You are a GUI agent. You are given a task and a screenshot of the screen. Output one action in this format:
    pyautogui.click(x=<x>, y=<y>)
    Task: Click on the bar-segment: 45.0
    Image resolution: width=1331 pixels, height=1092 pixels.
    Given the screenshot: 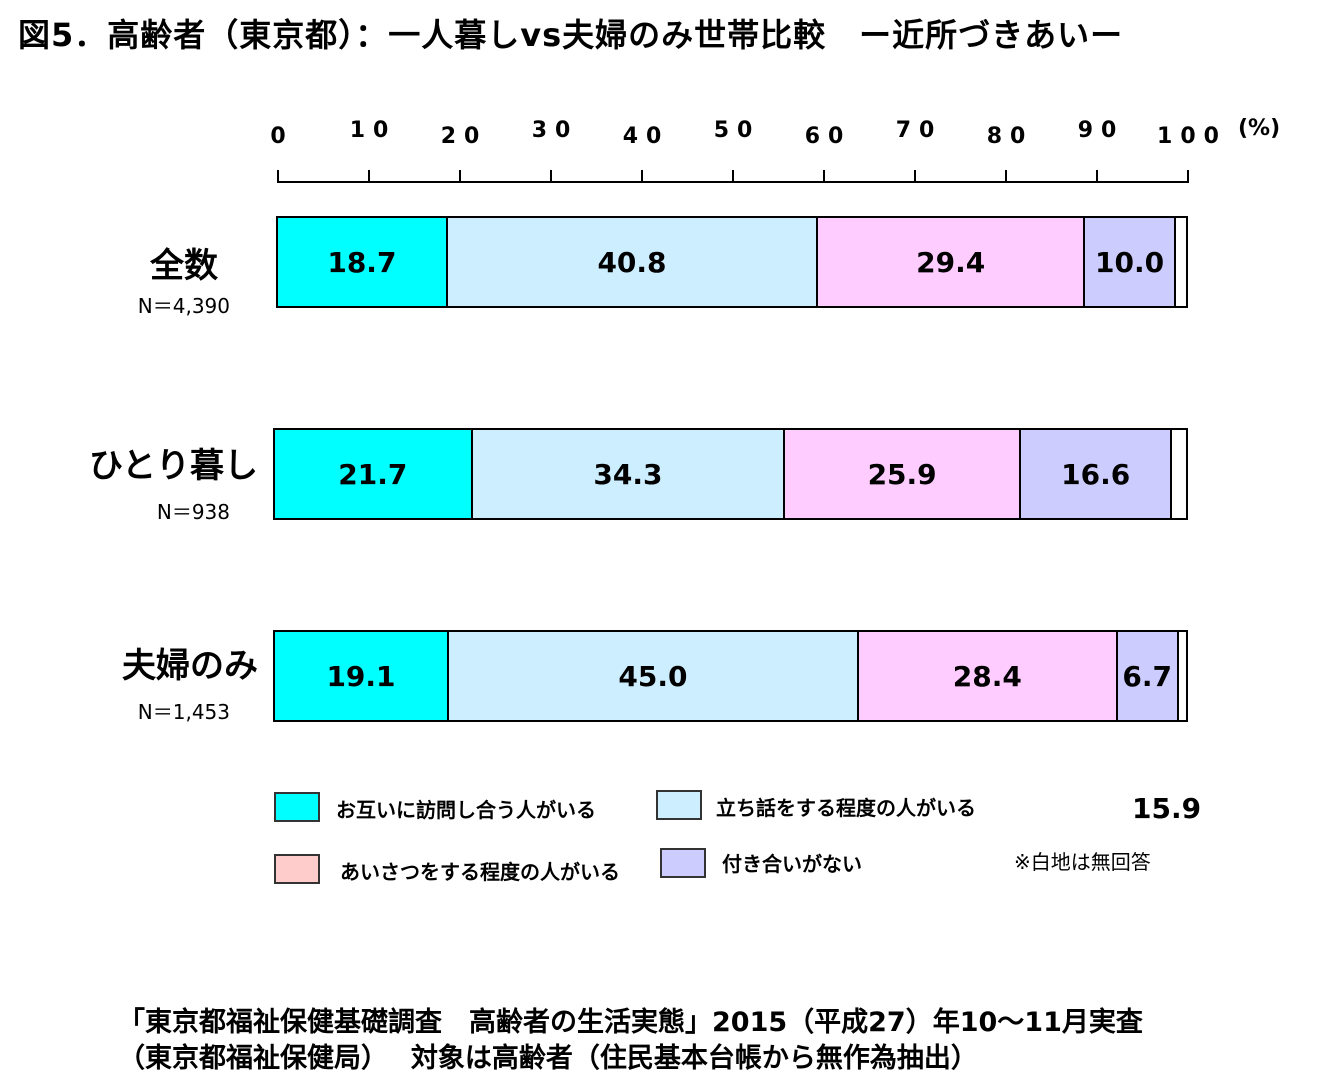 What is the action you would take?
    pyautogui.click(x=654, y=676)
    